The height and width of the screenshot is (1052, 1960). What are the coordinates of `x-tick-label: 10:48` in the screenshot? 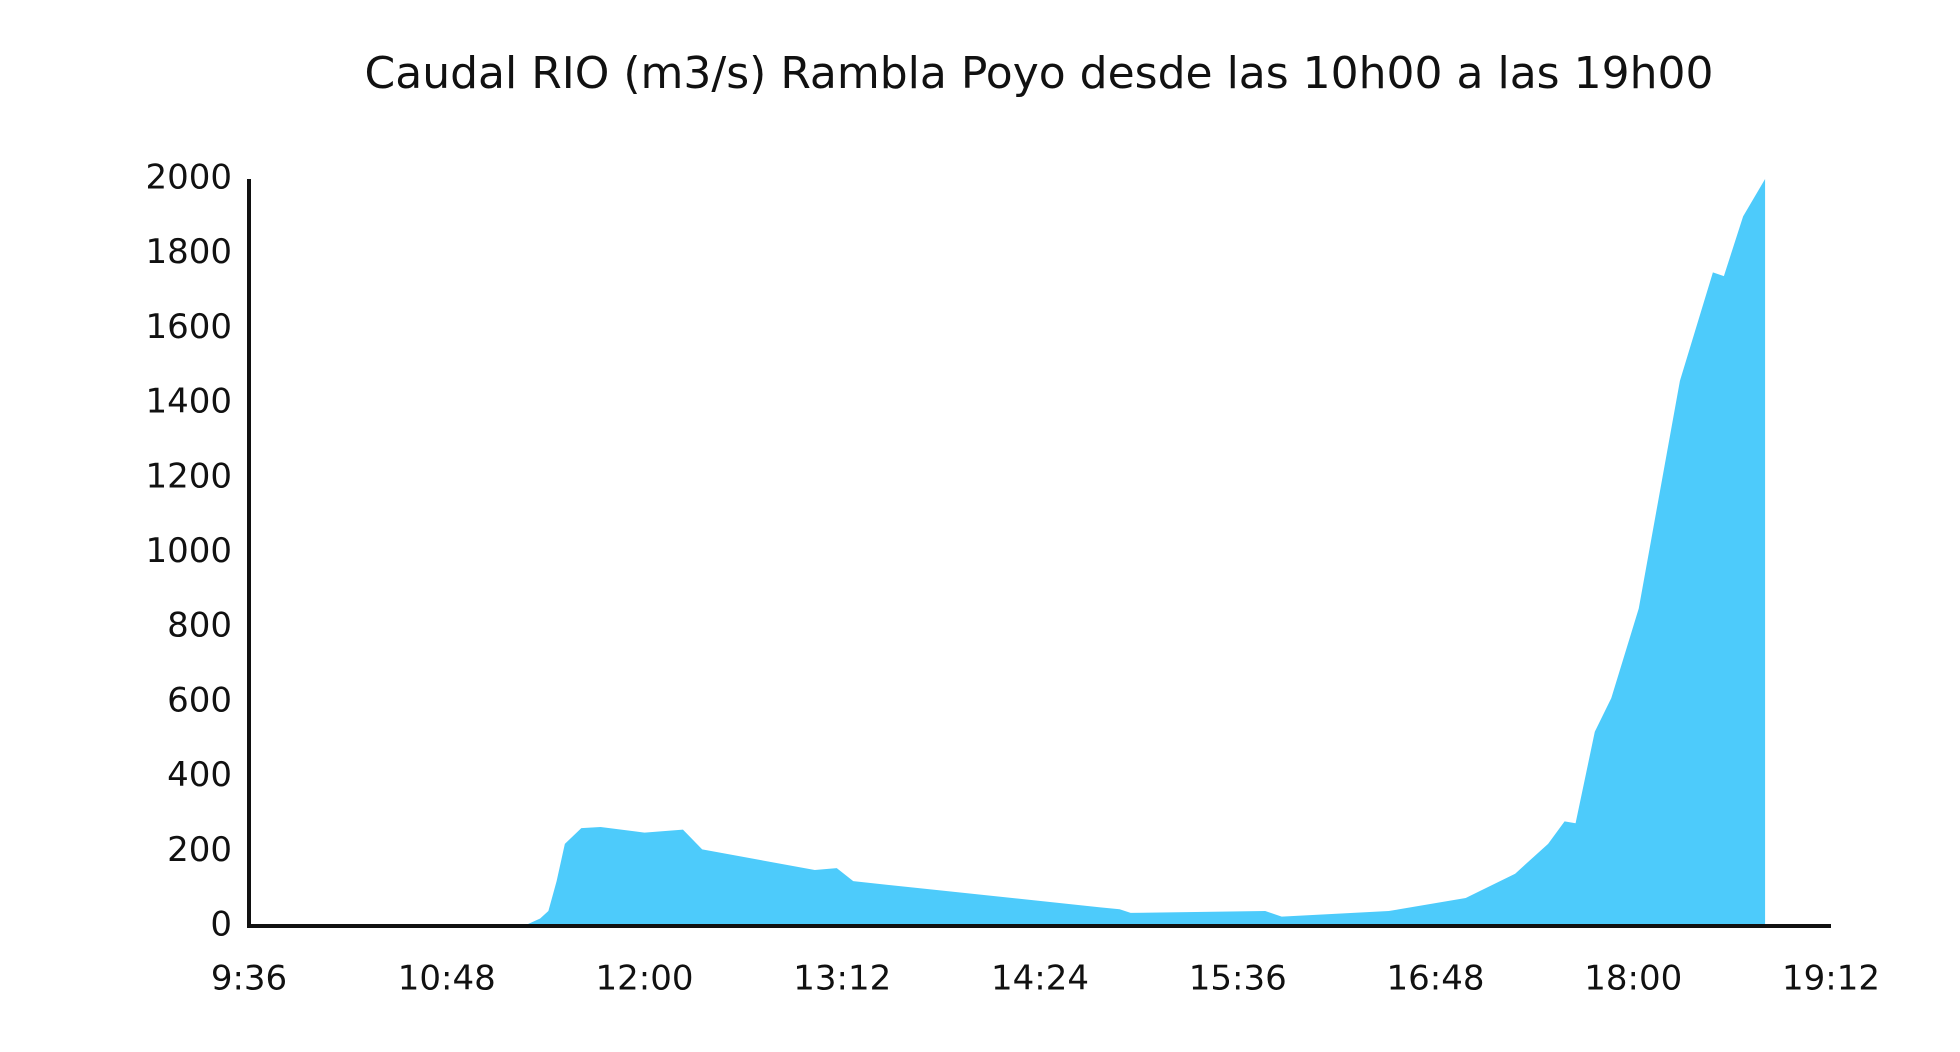 It's located at (447, 979).